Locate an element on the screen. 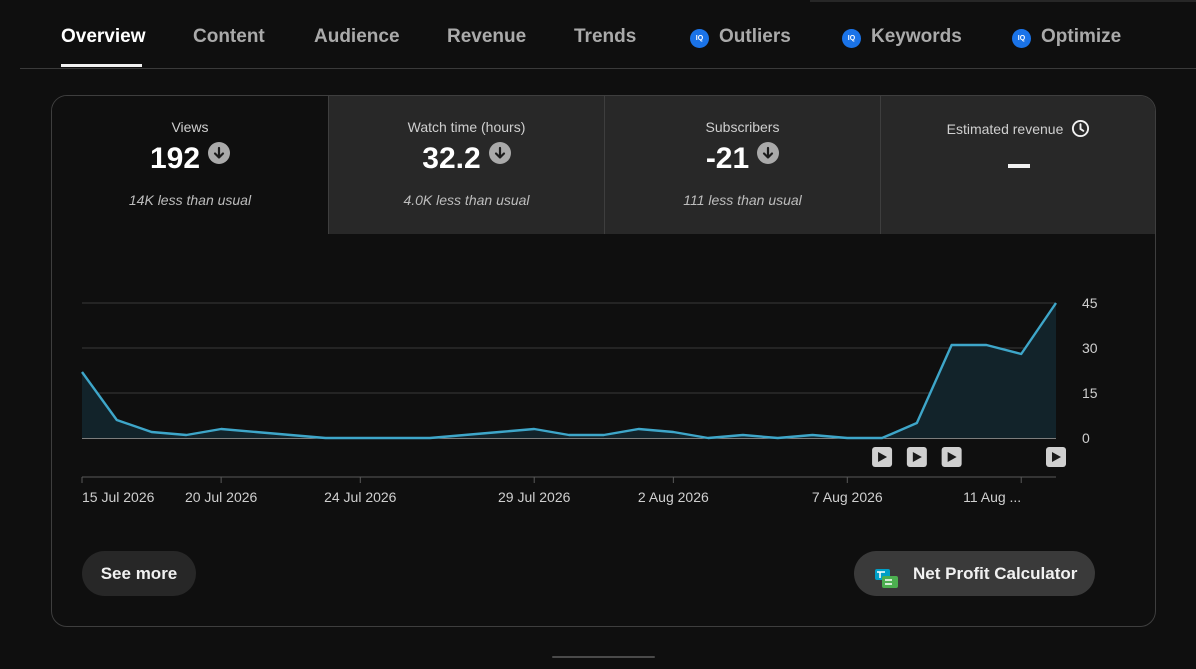 The image size is (1196, 669). metric-comparison: 4.0K less than usual is located at coordinates (466, 200).